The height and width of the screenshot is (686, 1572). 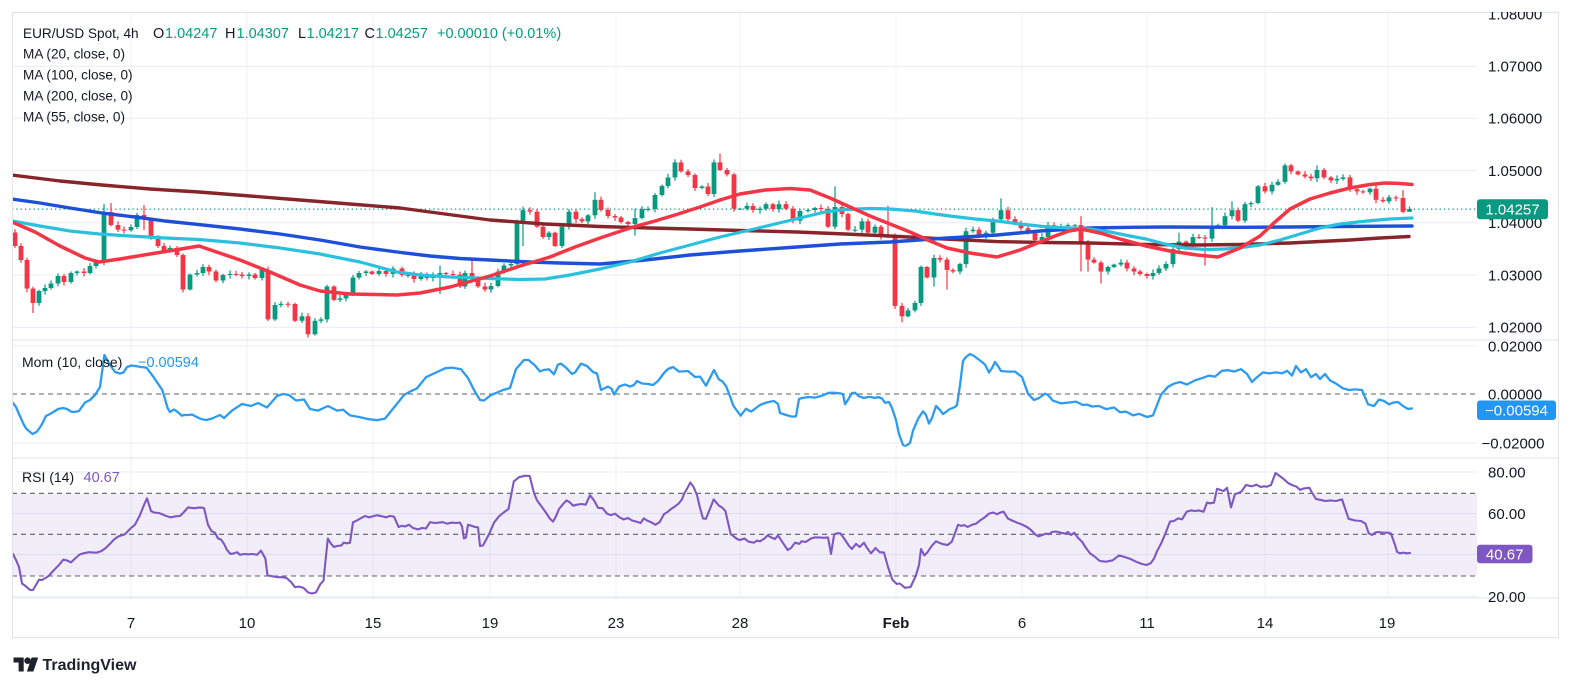 I want to click on svg-text: MA (55, close, 0), so click(x=74, y=117).